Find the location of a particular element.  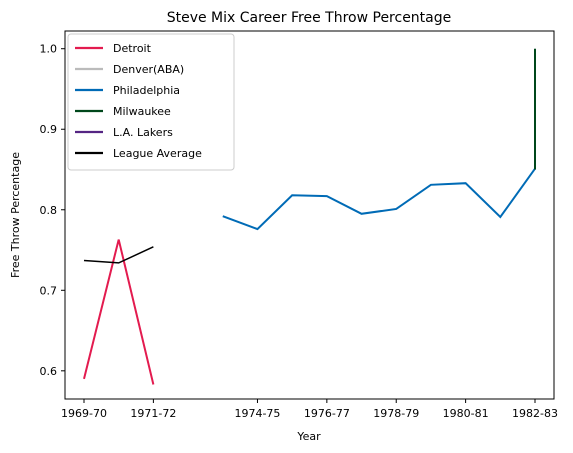

y-tick-label: 0.6 is located at coordinates (49, 371).